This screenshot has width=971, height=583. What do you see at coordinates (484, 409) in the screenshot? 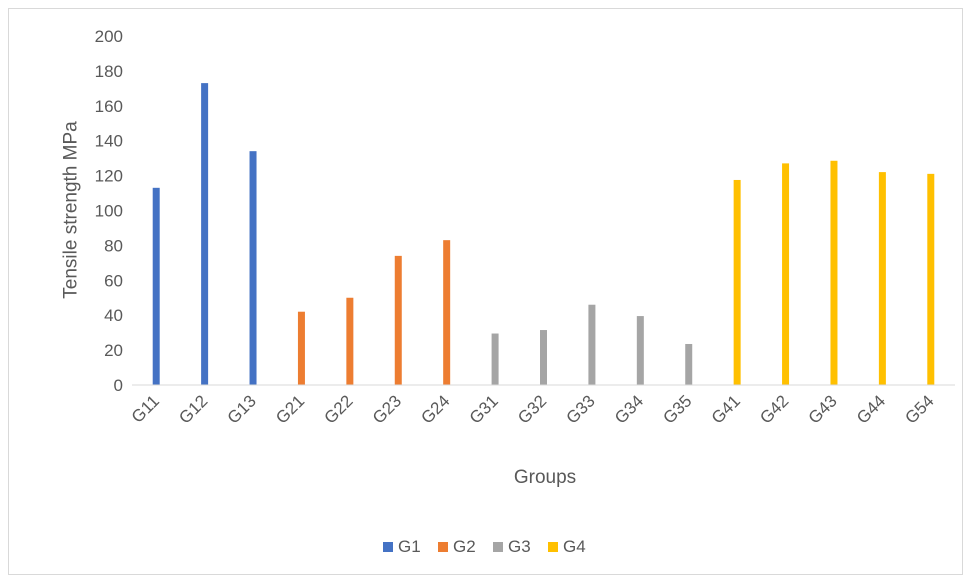
I see `x-tick-label: G31` at bounding box center [484, 409].